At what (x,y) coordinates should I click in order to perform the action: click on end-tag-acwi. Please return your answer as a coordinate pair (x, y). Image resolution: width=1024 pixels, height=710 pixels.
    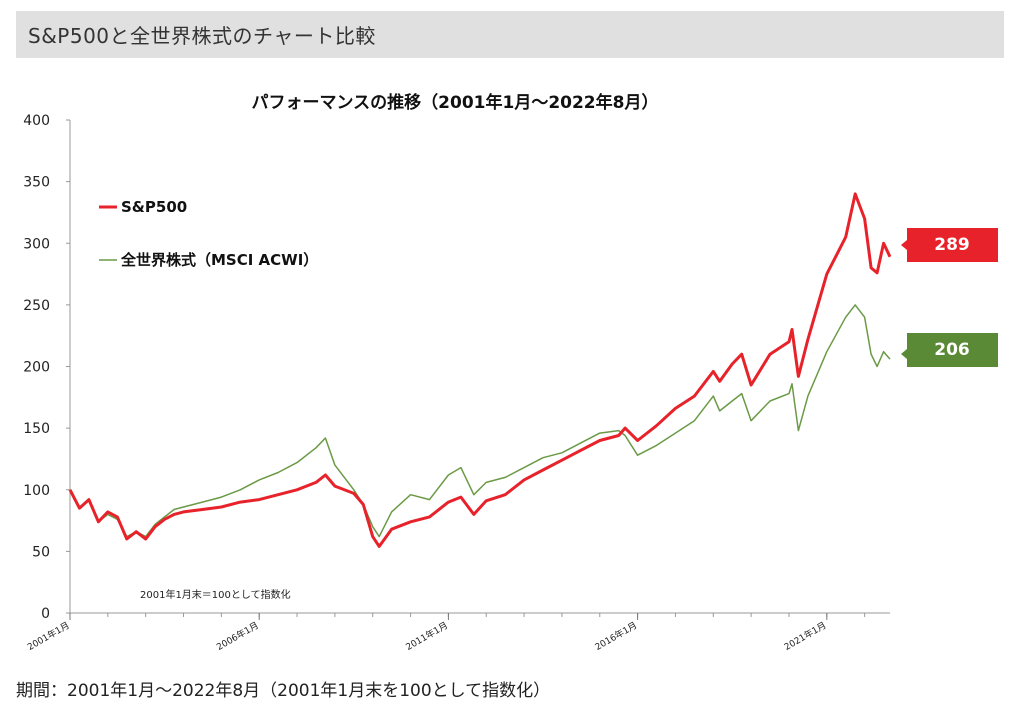
    Looking at the image, I should click on (949, 350).